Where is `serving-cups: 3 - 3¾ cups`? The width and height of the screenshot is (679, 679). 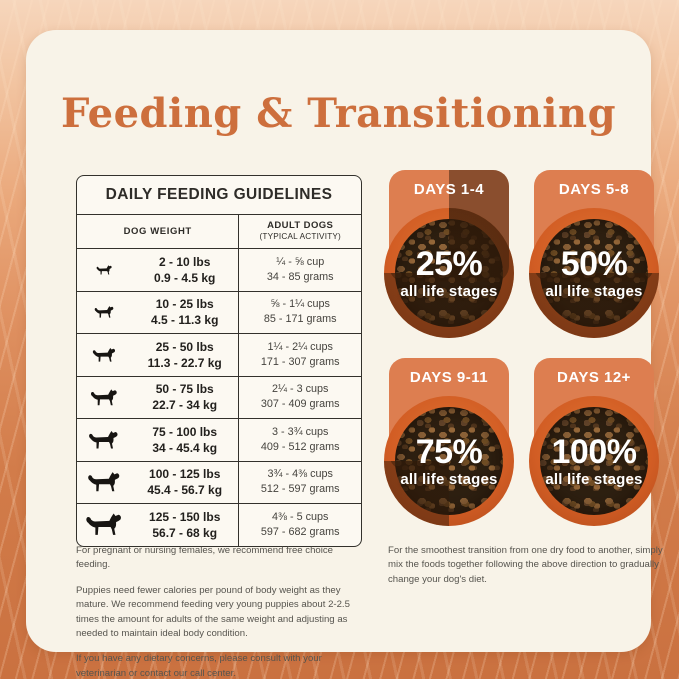
serving-cups: 3 - 3¾ cups is located at coordinates (300, 431).